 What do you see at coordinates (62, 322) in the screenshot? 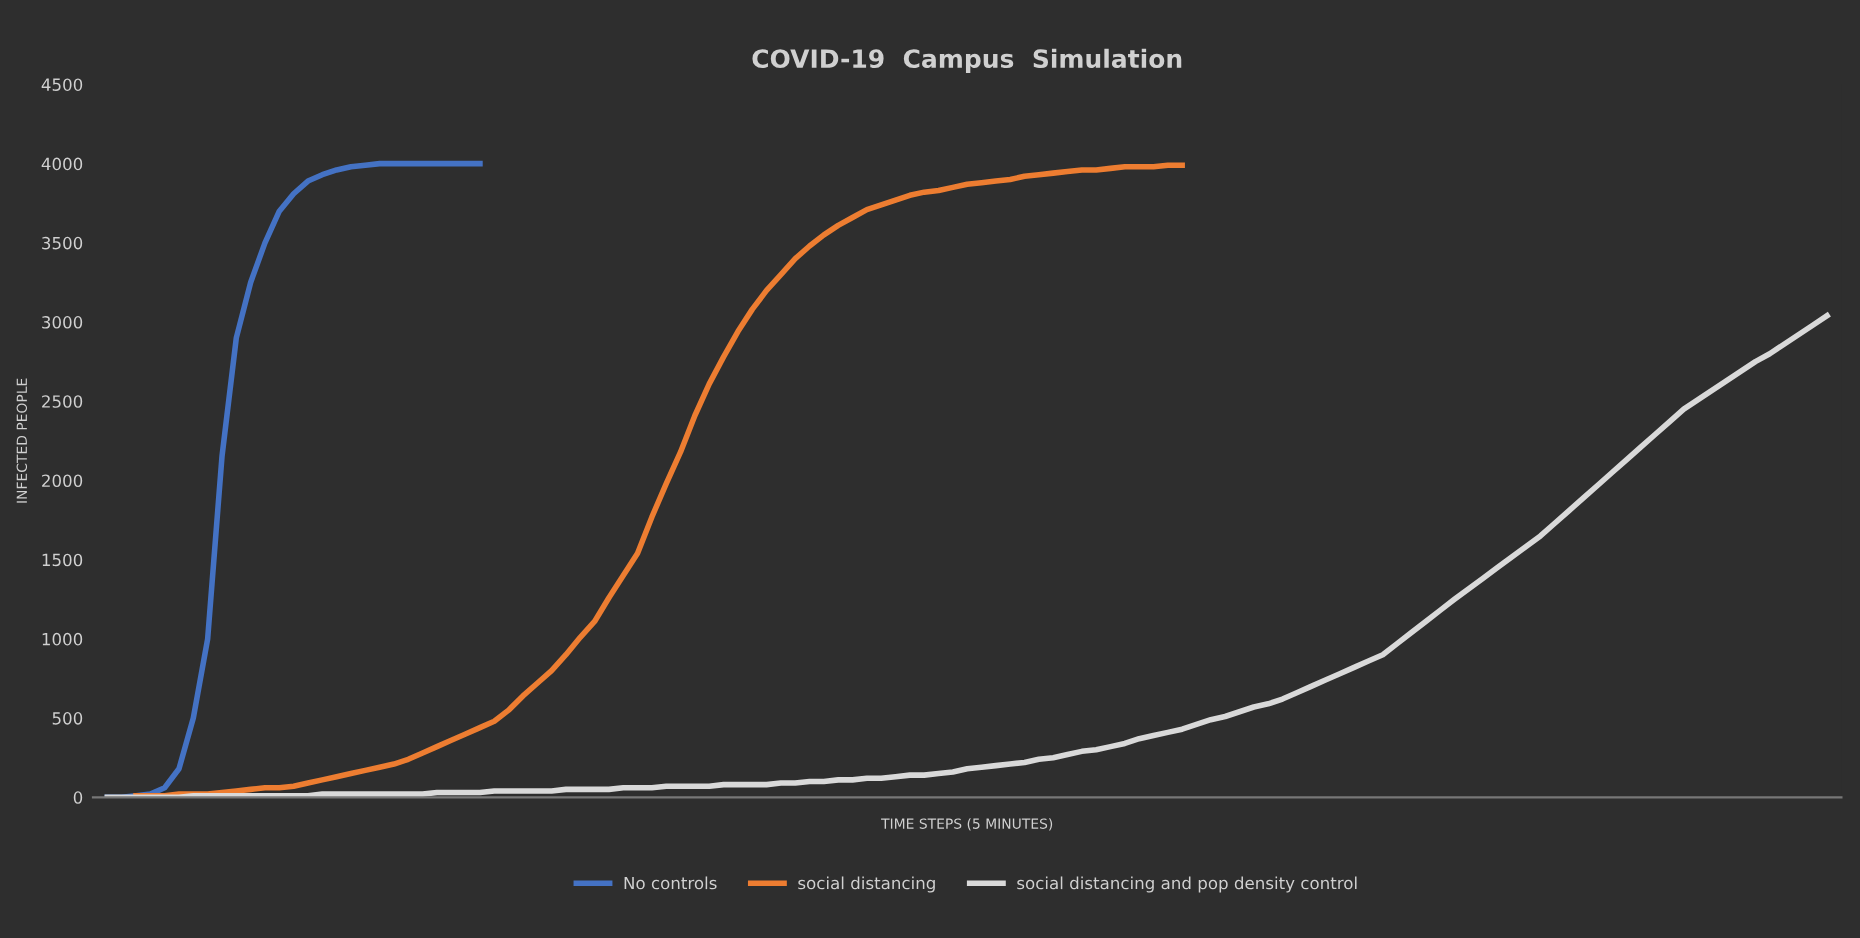
I see `y-tick-label: 3000` at bounding box center [62, 322].